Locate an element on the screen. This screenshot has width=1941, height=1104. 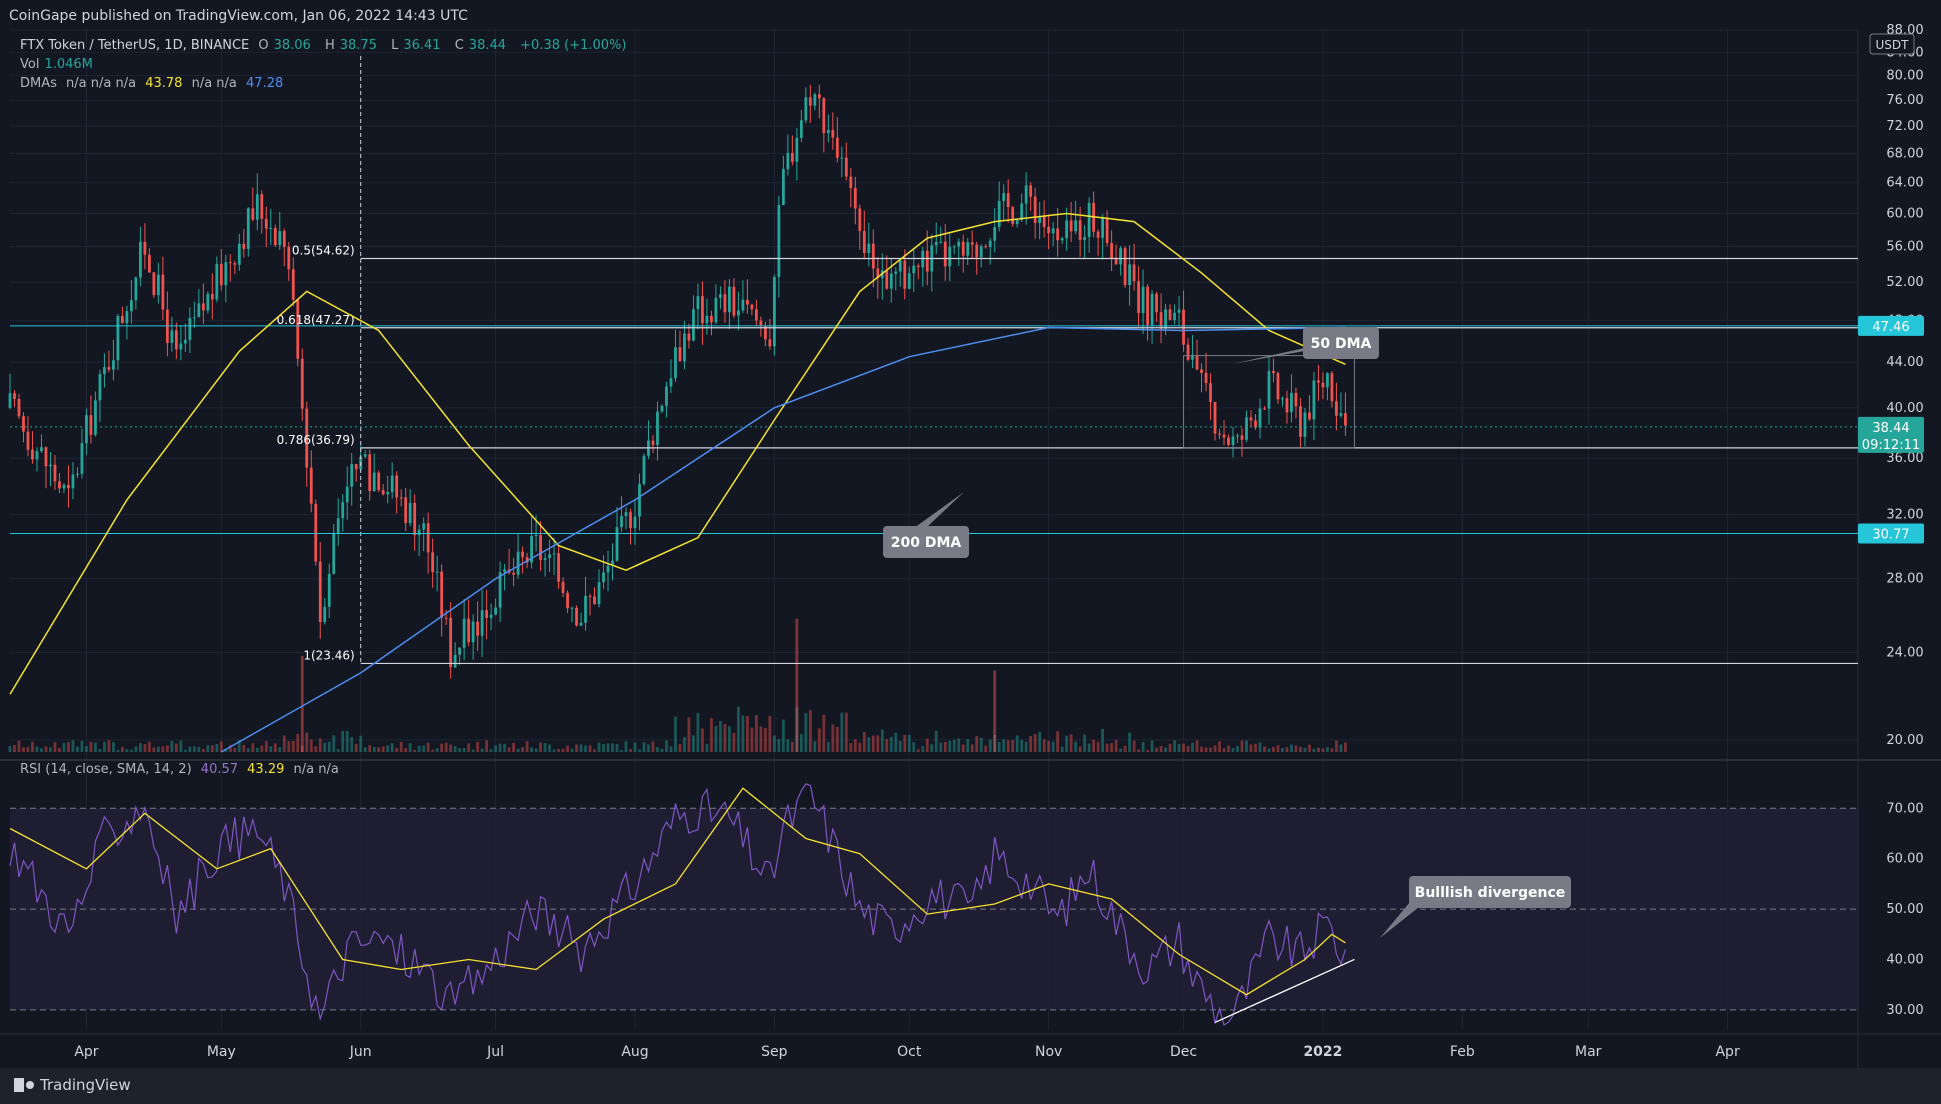
rsi-tick-label: 30.00 is located at coordinates (1904, 1010).